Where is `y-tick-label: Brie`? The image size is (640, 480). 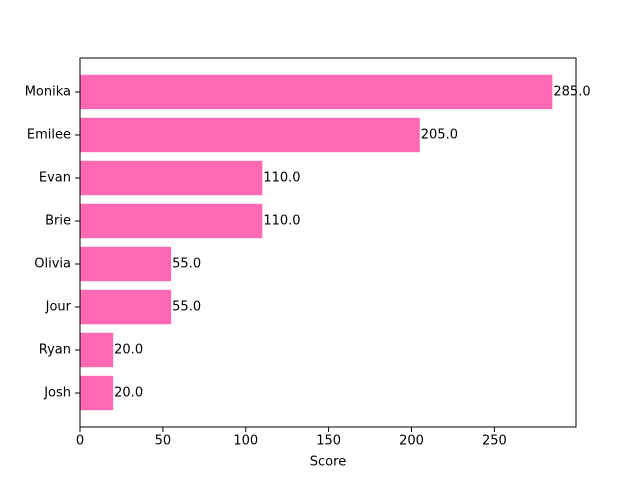 y-tick-label: Brie is located at coordinates (58, 220).